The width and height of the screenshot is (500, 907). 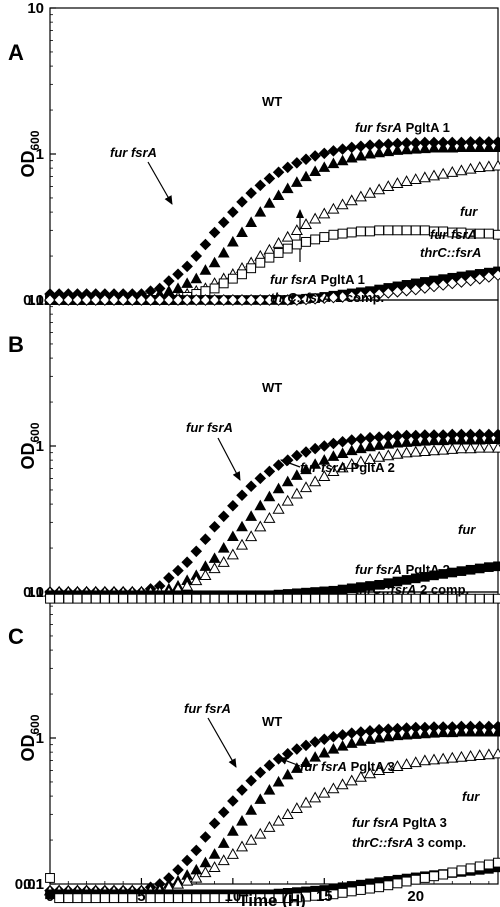 I want to click on series-annotation: fur, so click(x=469, y=211).